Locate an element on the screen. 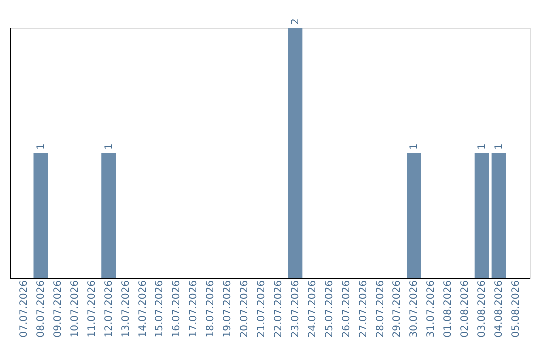 The image size is (540, 340). x-tick-label: 18.07.2026 is located at coordinates (211, 309).